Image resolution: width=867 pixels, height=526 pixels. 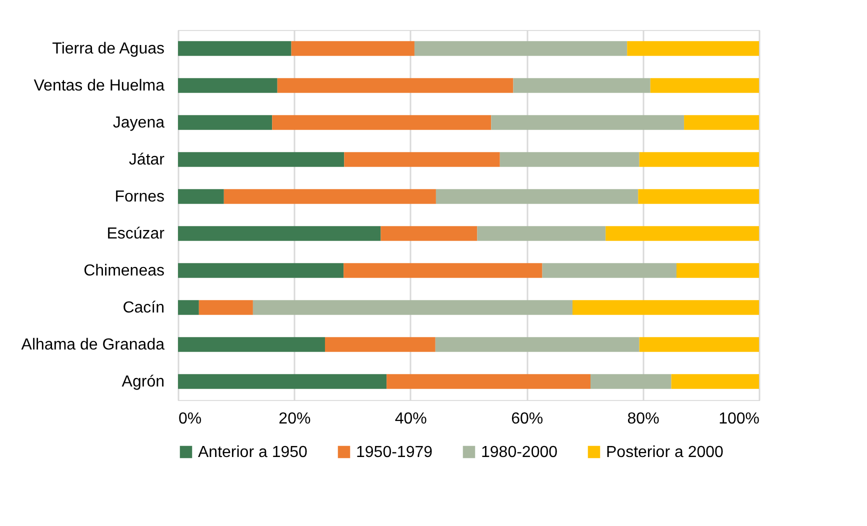 I want to click on y-tick-label: Cacín, so click(x=143, y=308).